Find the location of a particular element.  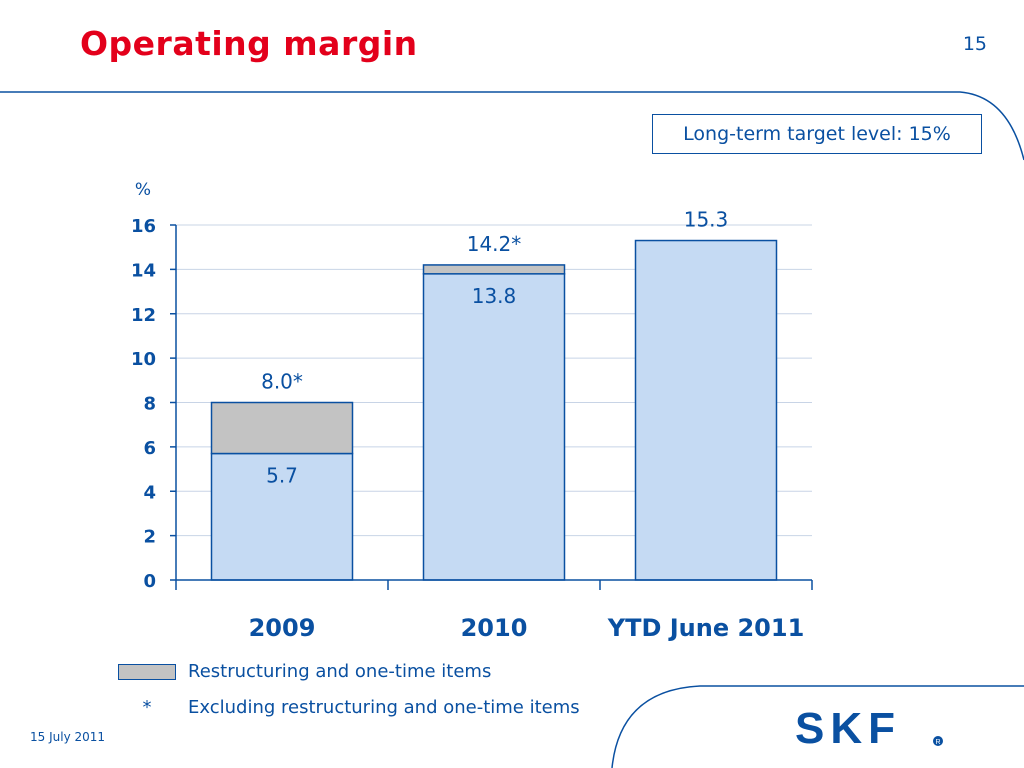

x-tick-label: 2009 is located at coordinates (282, 628).